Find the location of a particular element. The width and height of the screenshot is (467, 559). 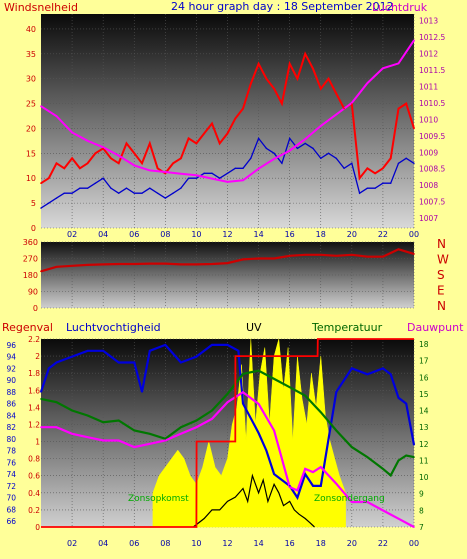

rain-tick-label: 1 is located at coordinates (37, 442).